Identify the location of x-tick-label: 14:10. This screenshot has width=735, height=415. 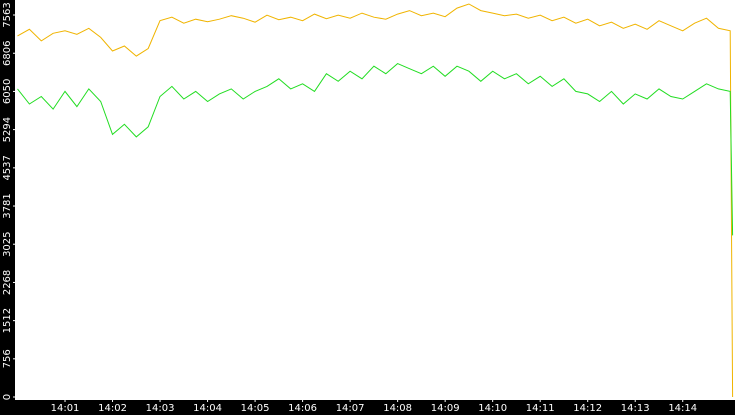
(492, 408).